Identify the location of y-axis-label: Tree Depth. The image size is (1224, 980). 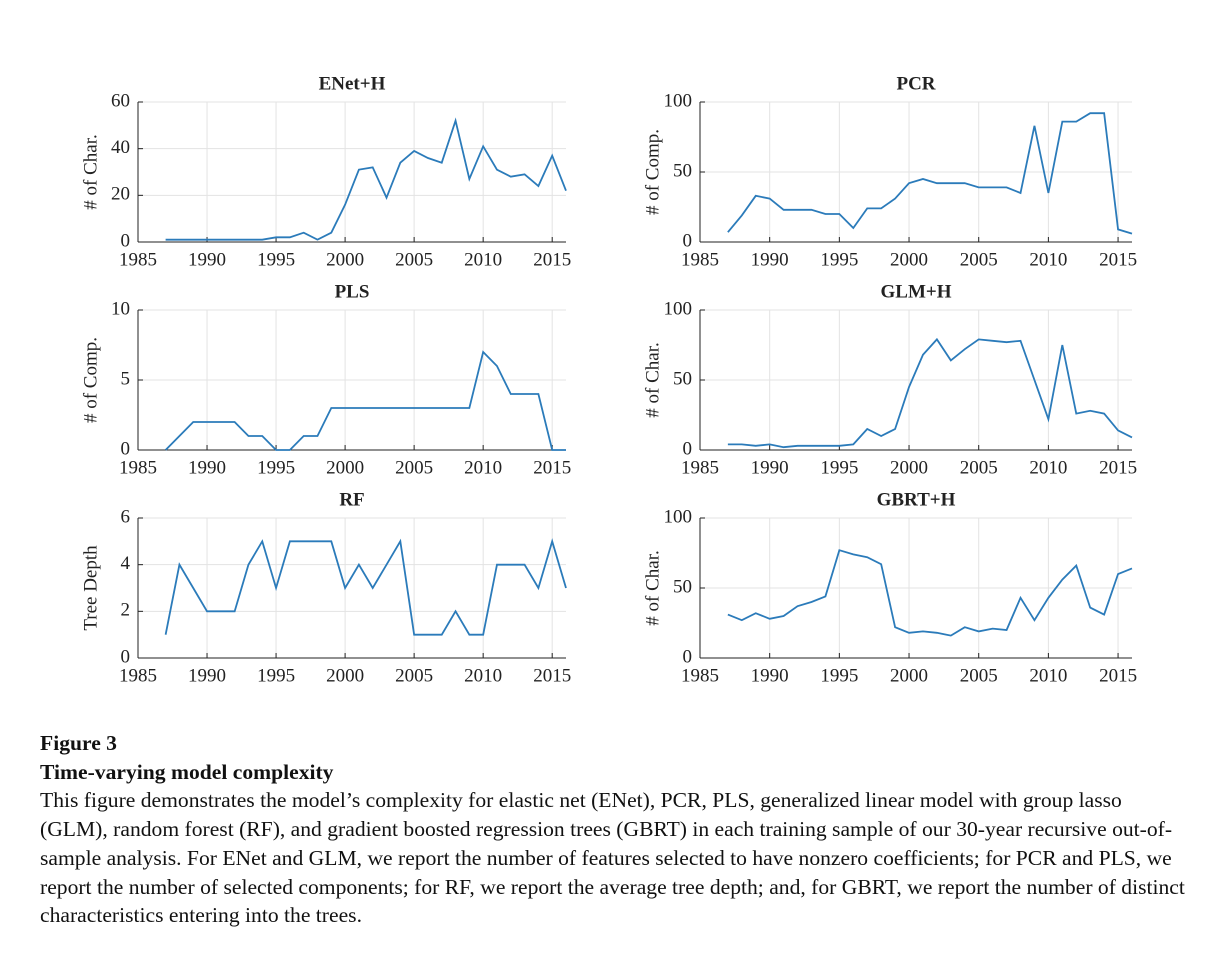
(90, 588).